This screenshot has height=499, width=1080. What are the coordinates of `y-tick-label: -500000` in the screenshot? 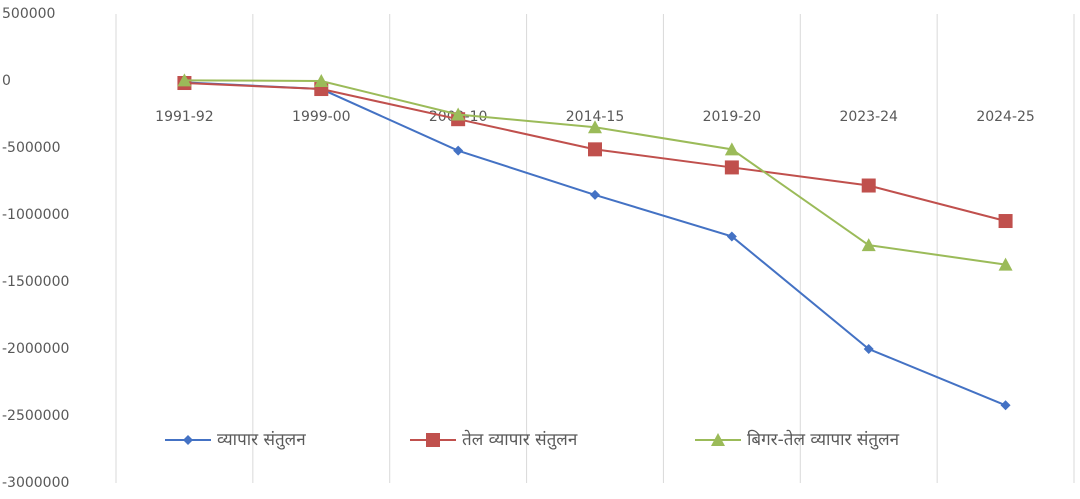 It's located at (31, 148).